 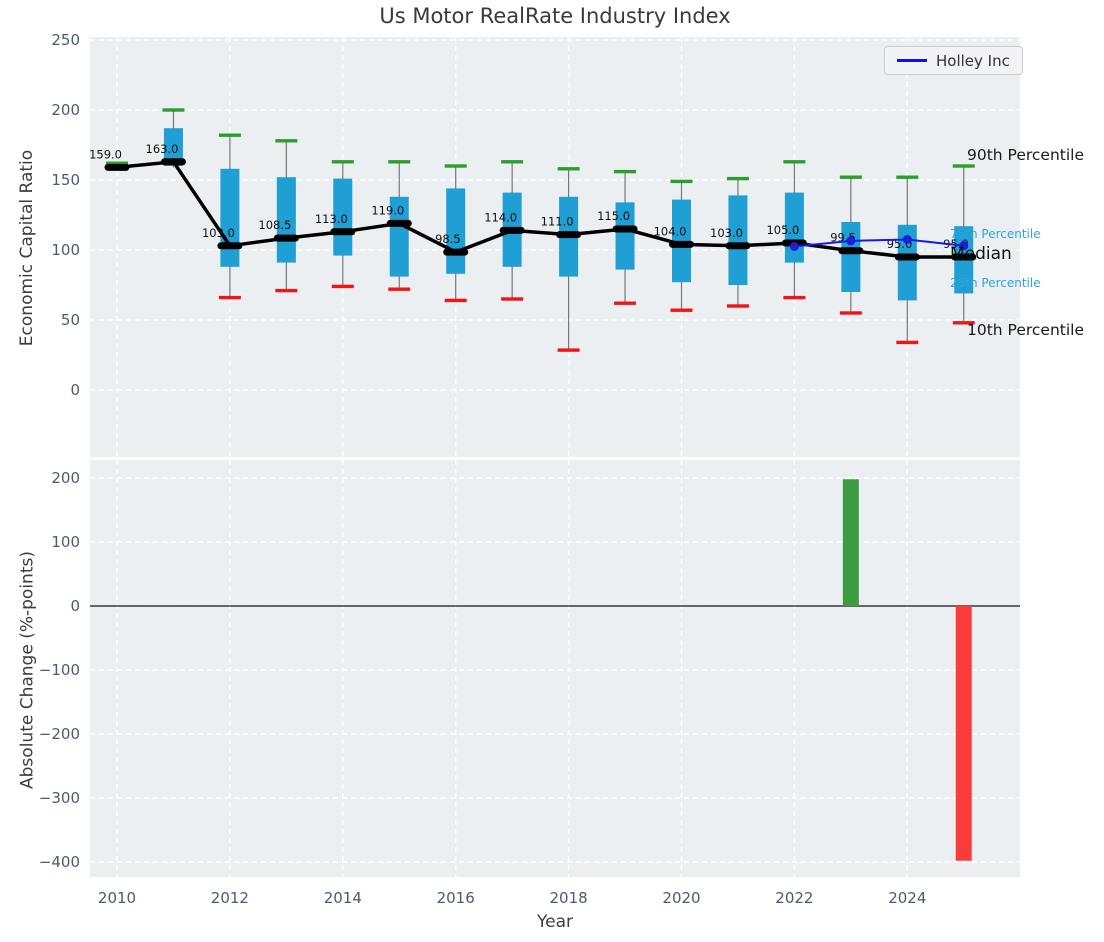 I want to click on ytick-top: 250, so click(x=65, y=40).